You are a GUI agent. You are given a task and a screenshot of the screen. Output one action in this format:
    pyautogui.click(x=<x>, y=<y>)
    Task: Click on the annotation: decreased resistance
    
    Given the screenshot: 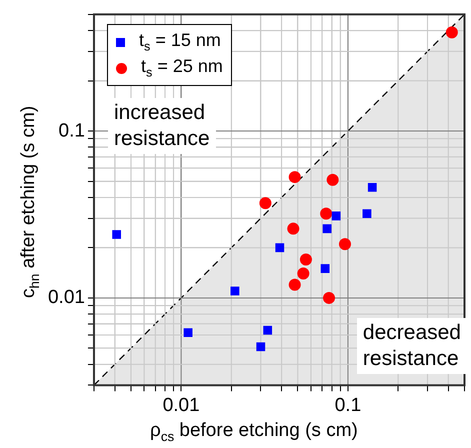 What is the action you would take?
    pyautogui.click(x=411, y=346)
    